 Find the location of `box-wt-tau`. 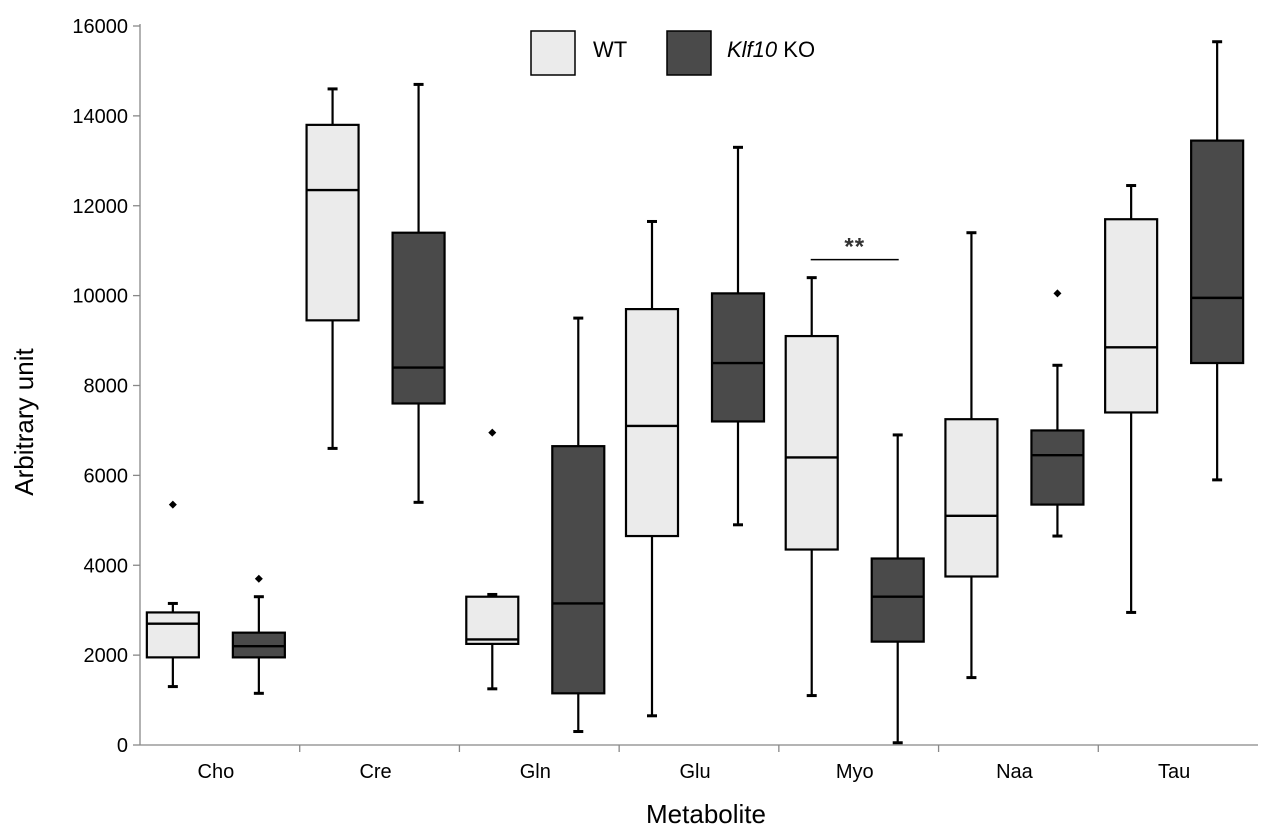

box-wt-tau is located at coordinates (1131, 399).